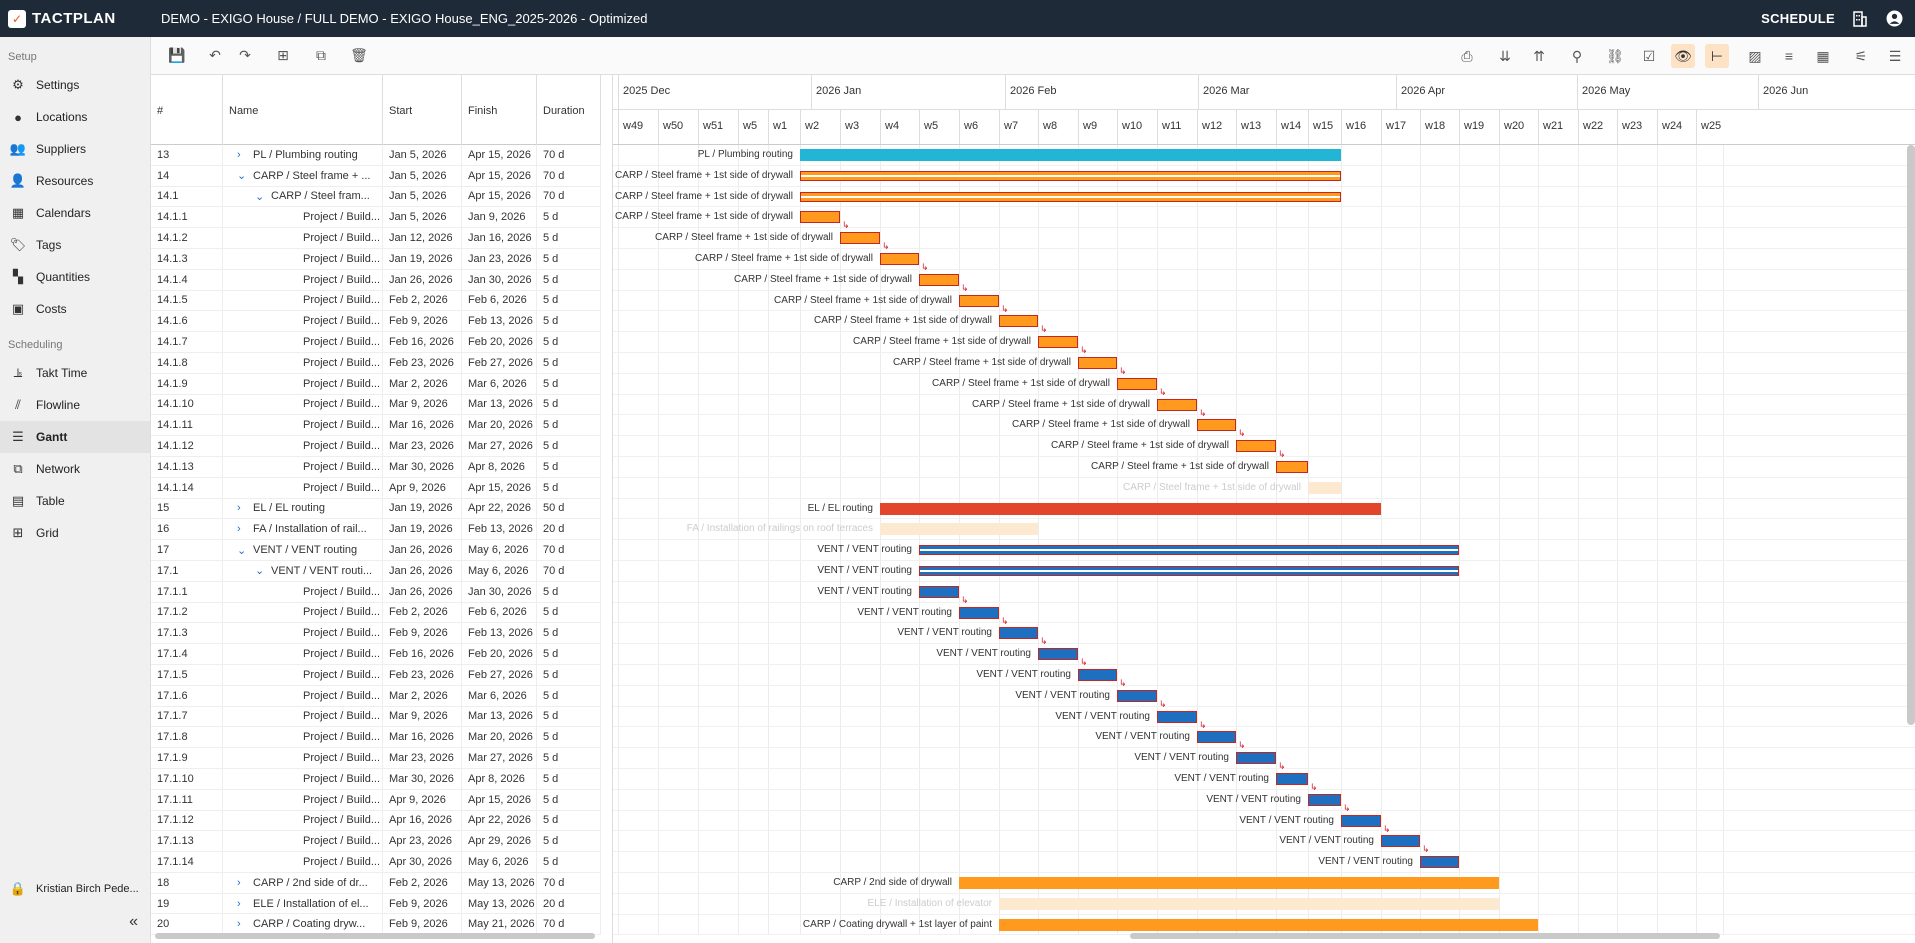  Describe the element at coordinates (499, 425) in the screenshot. I see `row-finish-cell: Mar 20, 2026` at that location.